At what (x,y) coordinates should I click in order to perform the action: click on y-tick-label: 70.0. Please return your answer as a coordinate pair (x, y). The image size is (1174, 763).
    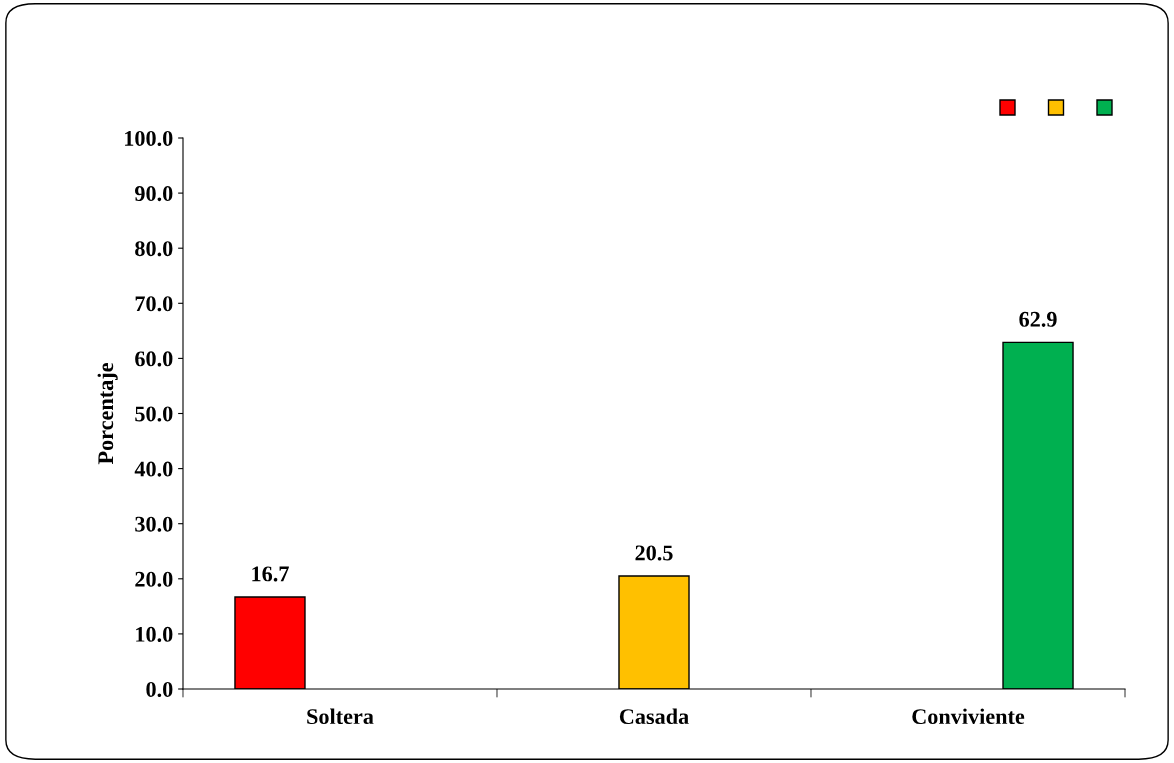
    Looking at the image, I should click on (154, 304).